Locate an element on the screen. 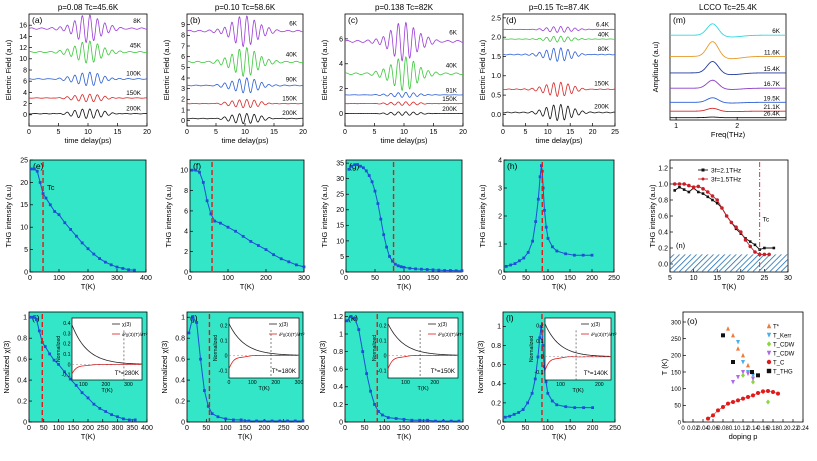 The width and height of the screenshot is (817, 461). inset-legend-label: χ(3) is located at coordinates (283, 325).